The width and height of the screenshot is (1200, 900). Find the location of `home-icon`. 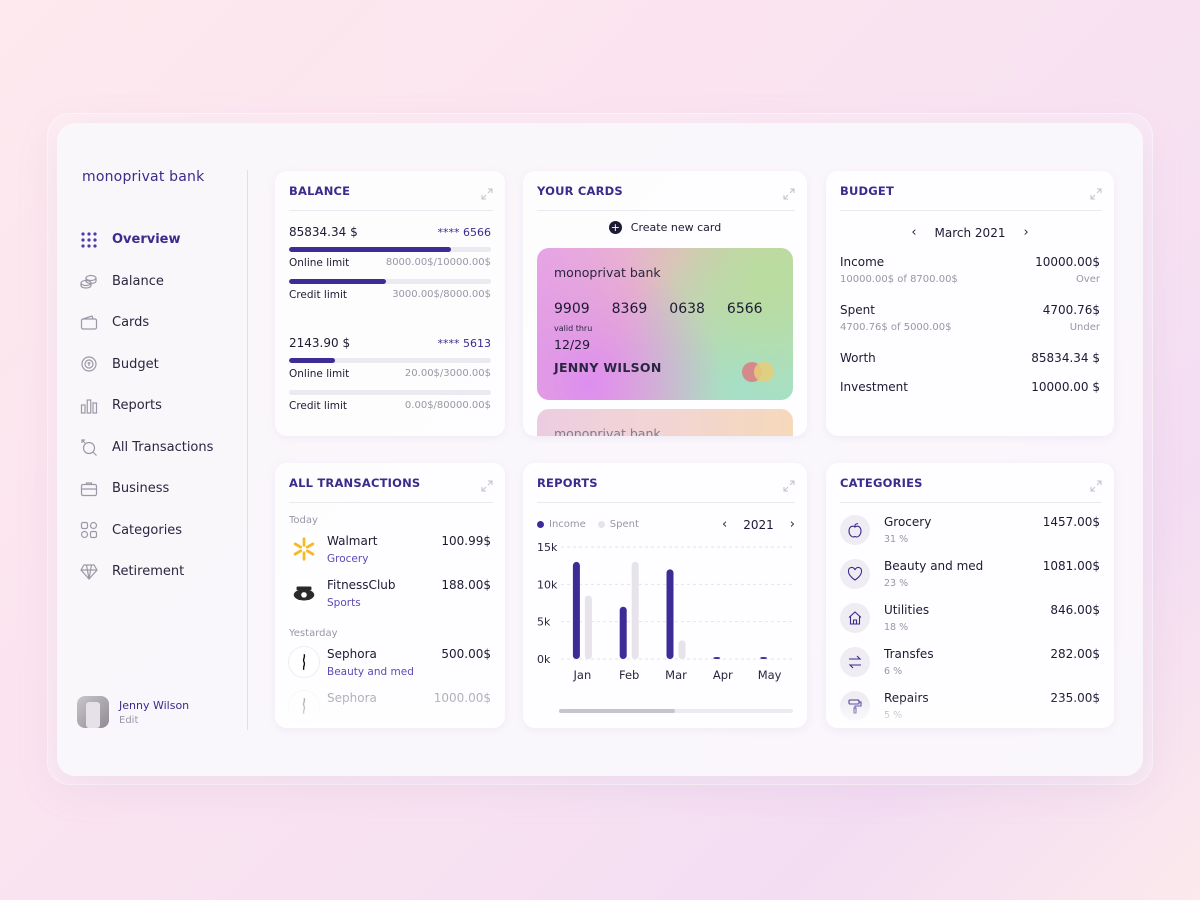

home-icon is located at coordinates (855, 618).